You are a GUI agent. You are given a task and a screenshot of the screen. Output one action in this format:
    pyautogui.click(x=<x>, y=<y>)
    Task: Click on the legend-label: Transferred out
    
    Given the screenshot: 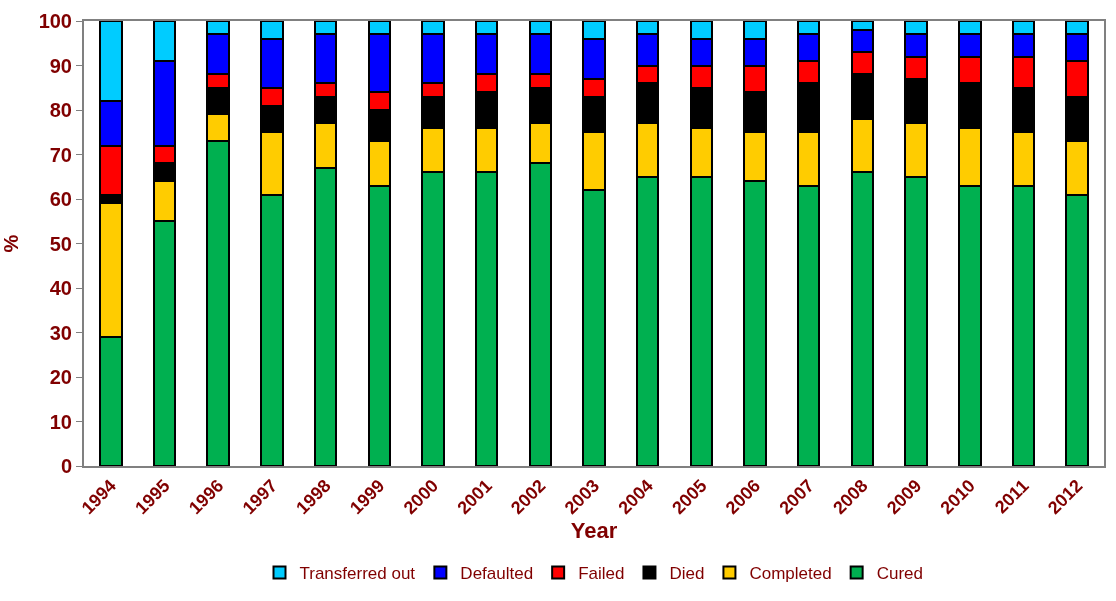 What is the action you would take?
    pyautogui.click(x=357, y=574)
    